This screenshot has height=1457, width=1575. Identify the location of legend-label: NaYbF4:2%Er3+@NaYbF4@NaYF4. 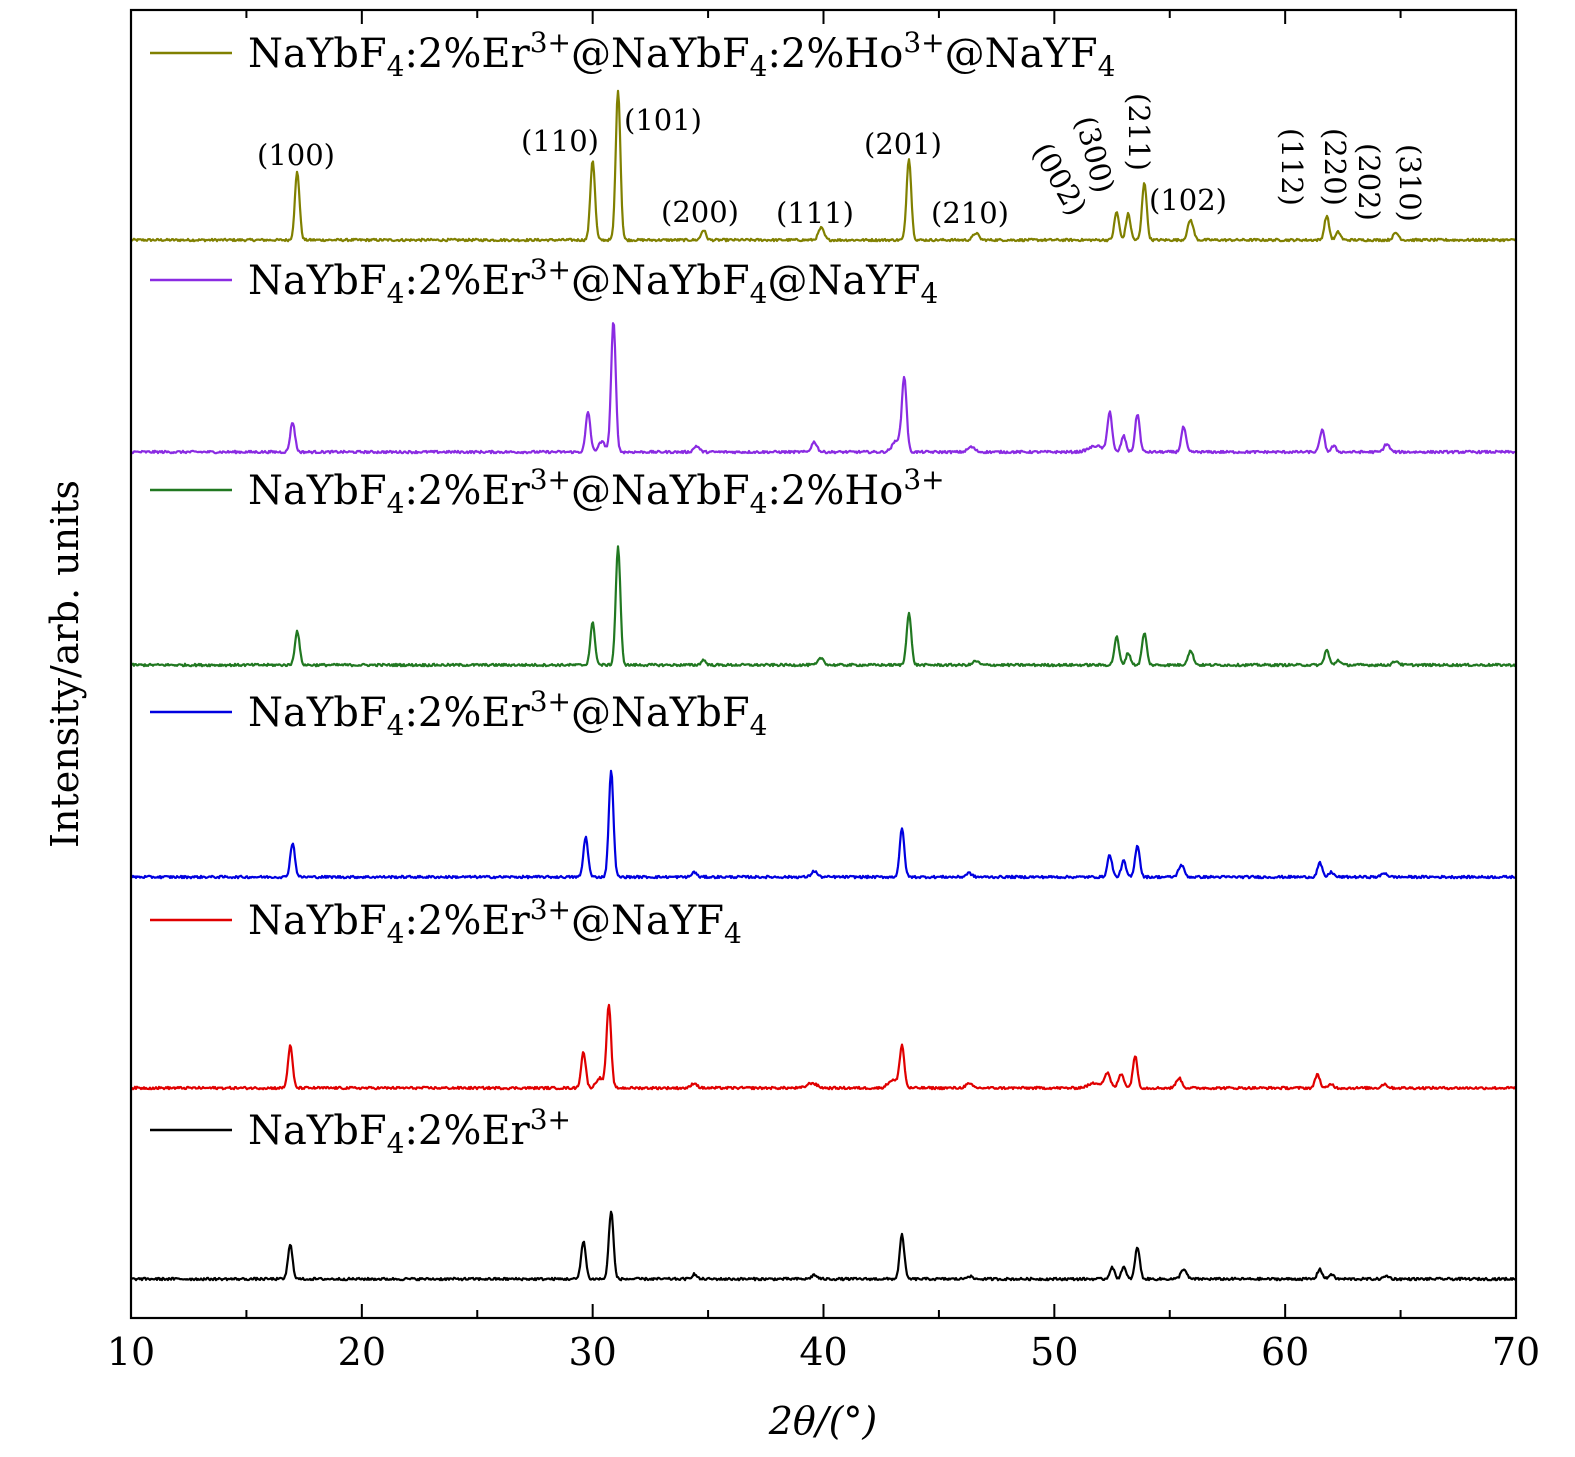
(593, 281).